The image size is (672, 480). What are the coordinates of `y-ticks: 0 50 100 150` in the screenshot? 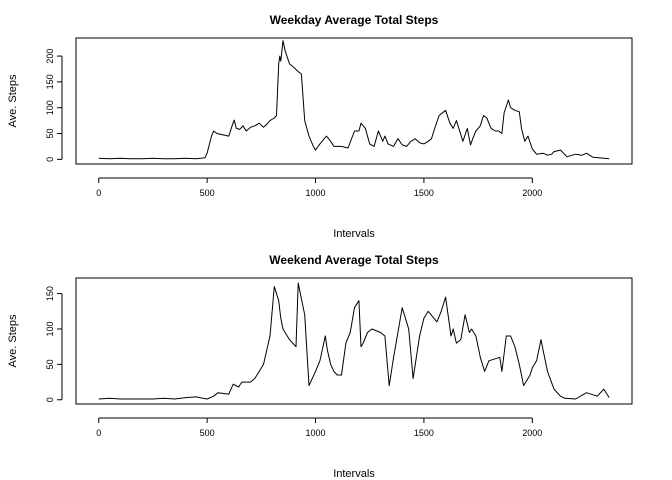 It's located at (54, 344).